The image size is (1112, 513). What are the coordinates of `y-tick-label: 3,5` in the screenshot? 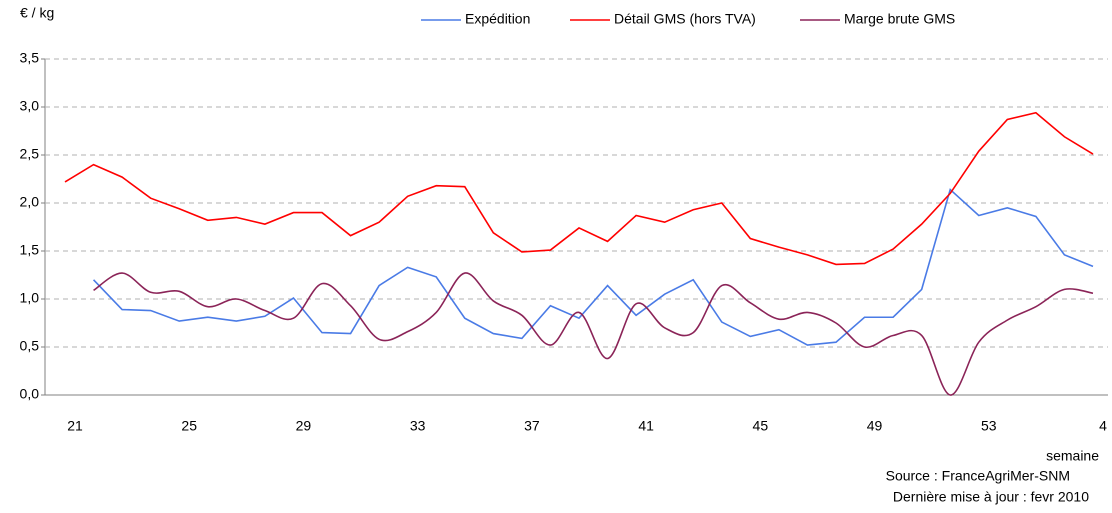 It's located at (30, 58).